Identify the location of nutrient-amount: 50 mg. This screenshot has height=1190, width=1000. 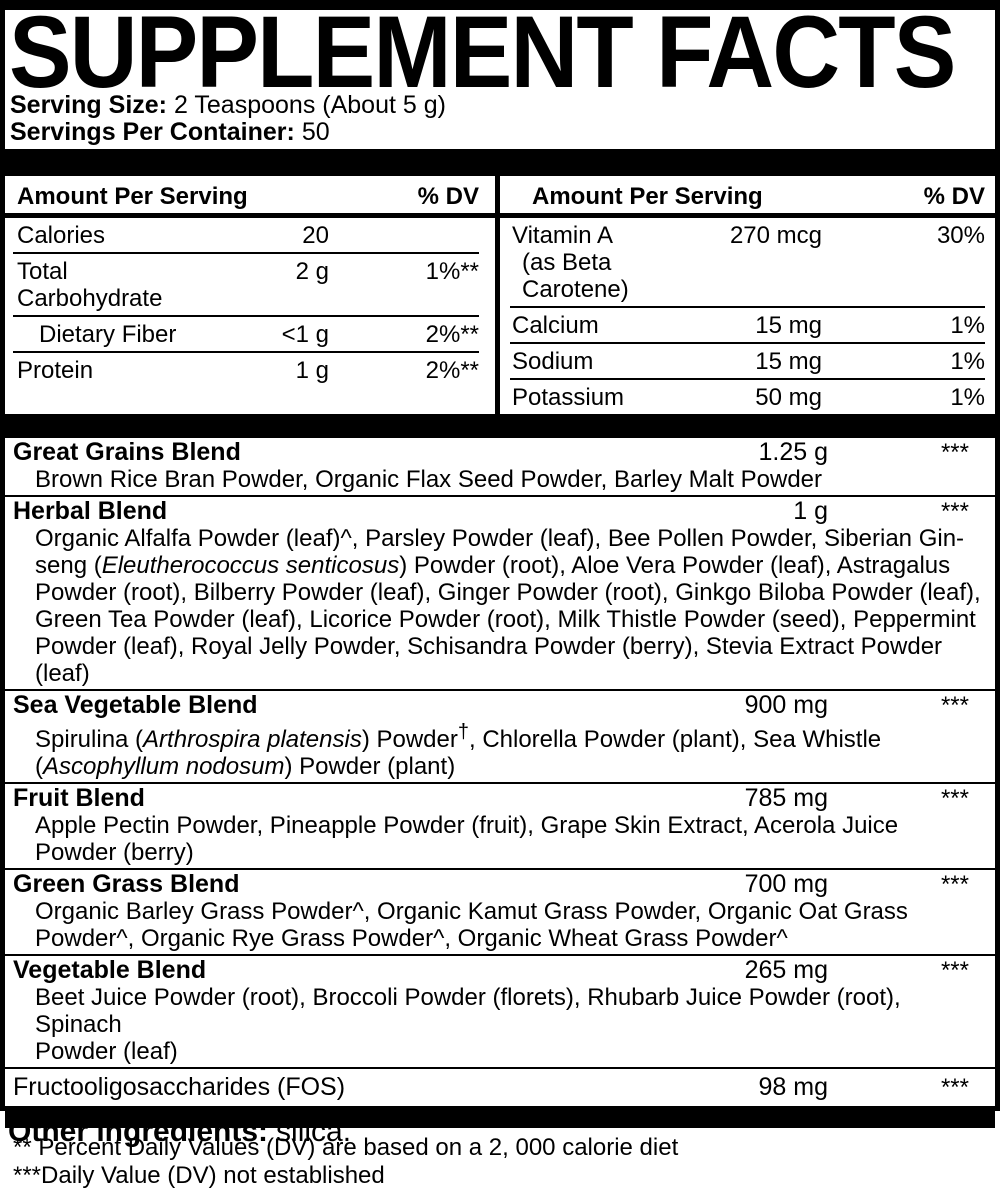
(788, 397).